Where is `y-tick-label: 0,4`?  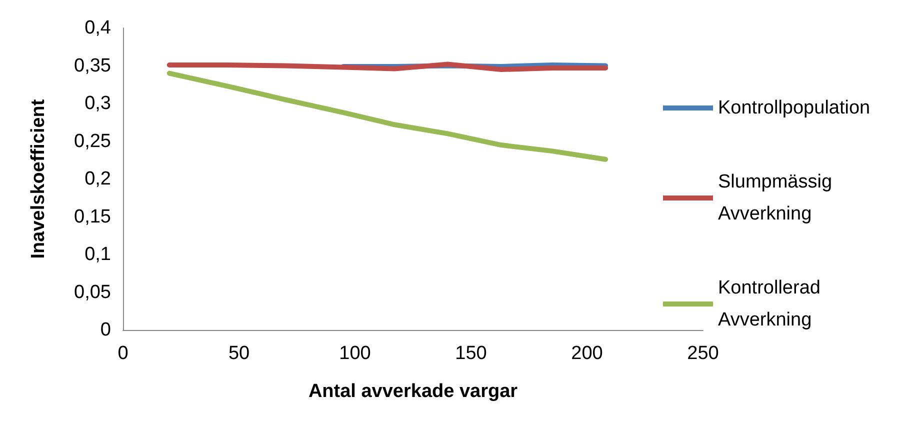 y-tick-label: 0,4 is located at coordinates (98, 28).